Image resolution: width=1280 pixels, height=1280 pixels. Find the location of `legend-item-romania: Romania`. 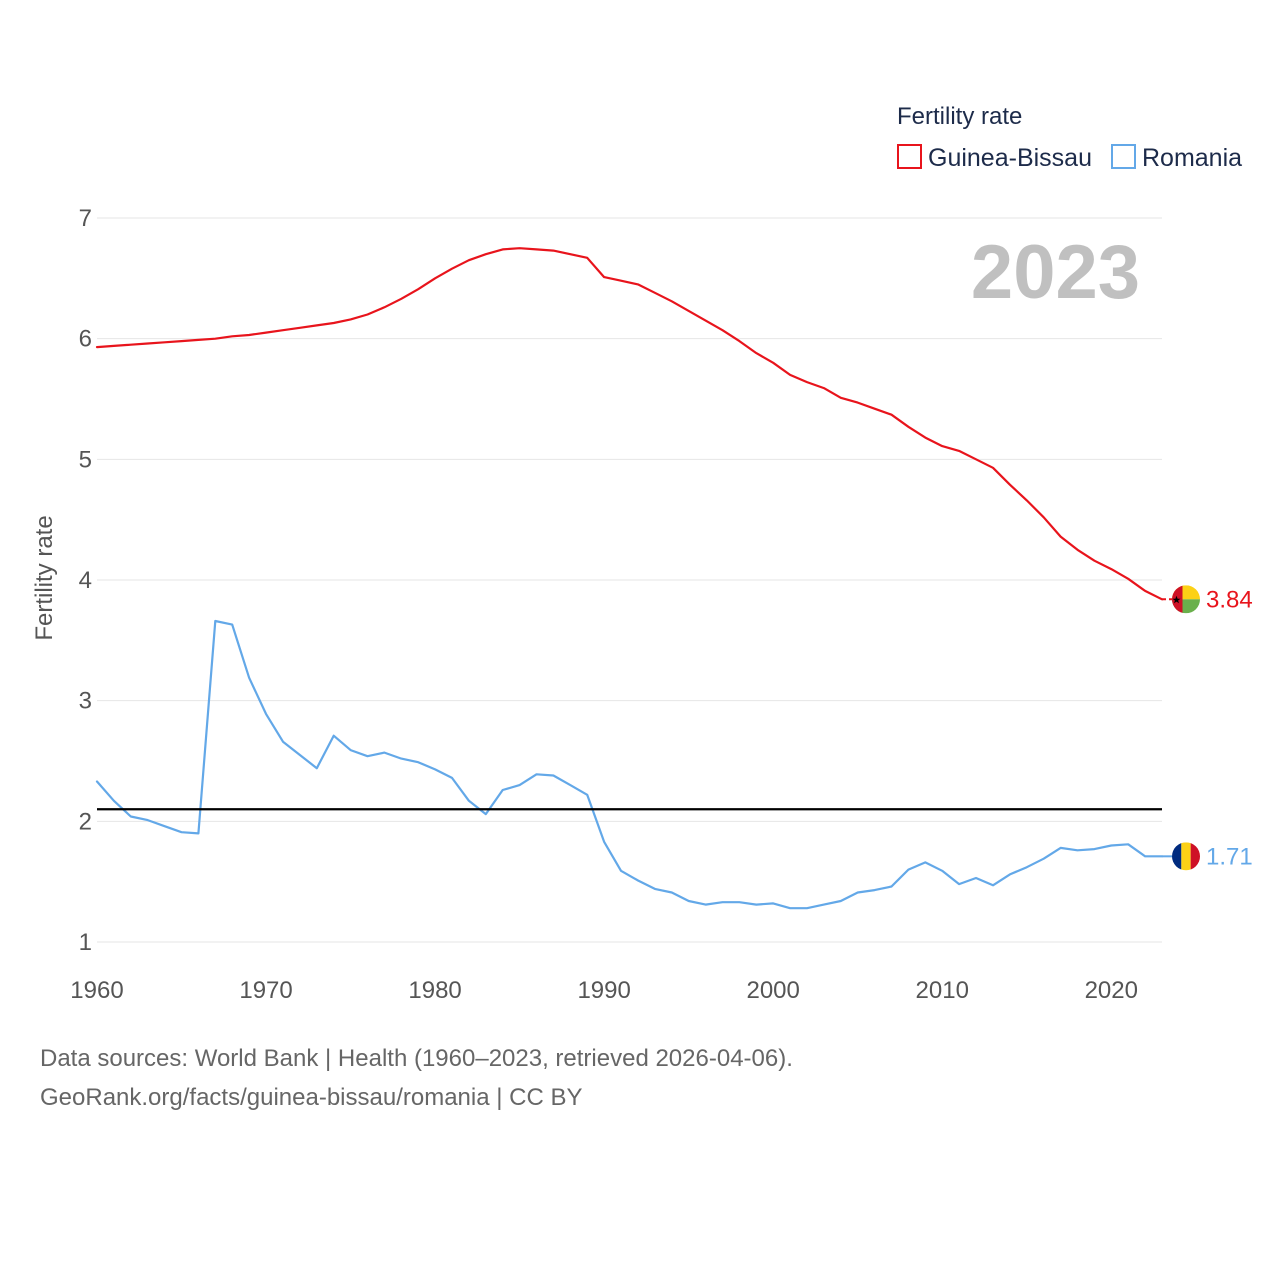

legend-item-romania: Romania is located at coordinates (1176, 158).